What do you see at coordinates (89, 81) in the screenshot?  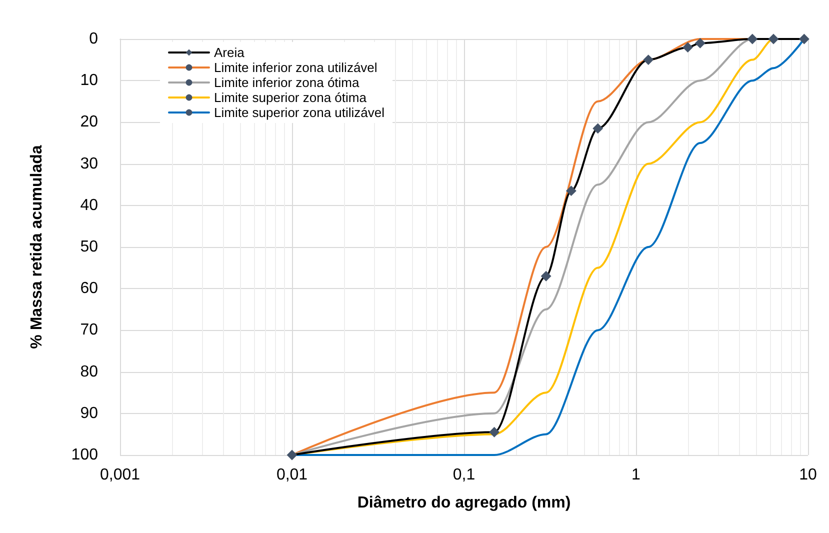 I see `y-tick-label: 10` at bounding box center [89, 81].